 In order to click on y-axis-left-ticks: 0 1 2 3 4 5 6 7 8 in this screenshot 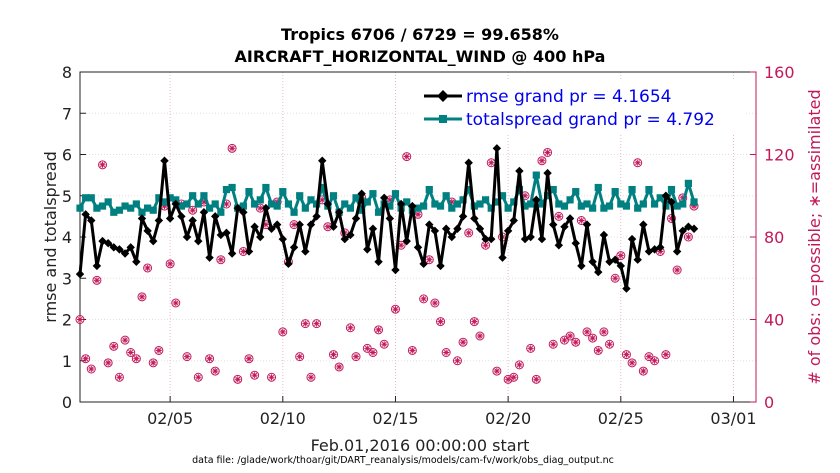, I will do `click(74, 237)`.